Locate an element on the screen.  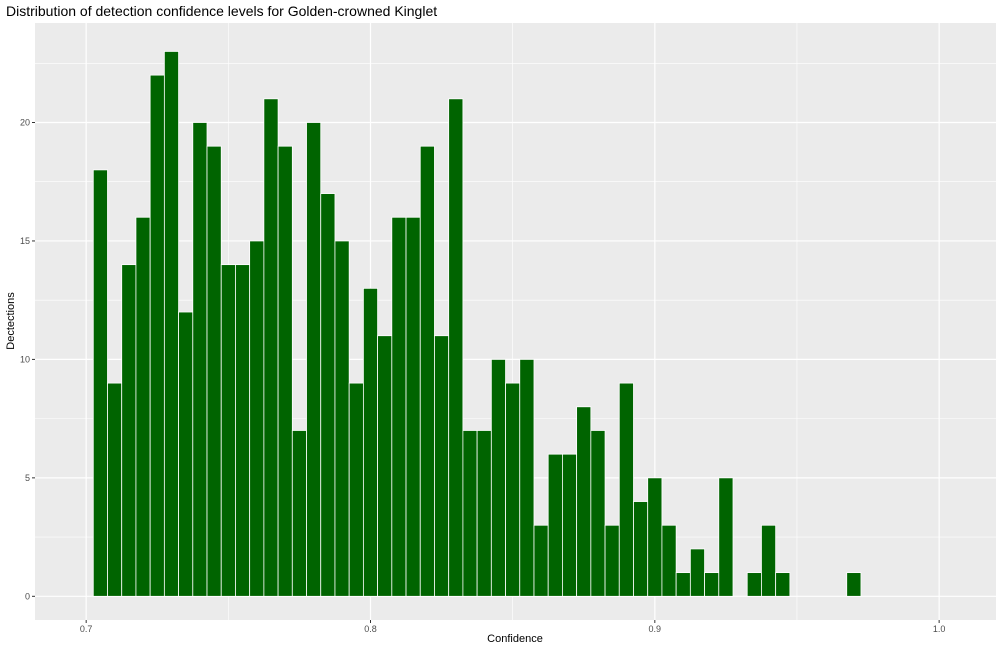
x-tick-label: 0.9 is located at coordinates (655, 629).